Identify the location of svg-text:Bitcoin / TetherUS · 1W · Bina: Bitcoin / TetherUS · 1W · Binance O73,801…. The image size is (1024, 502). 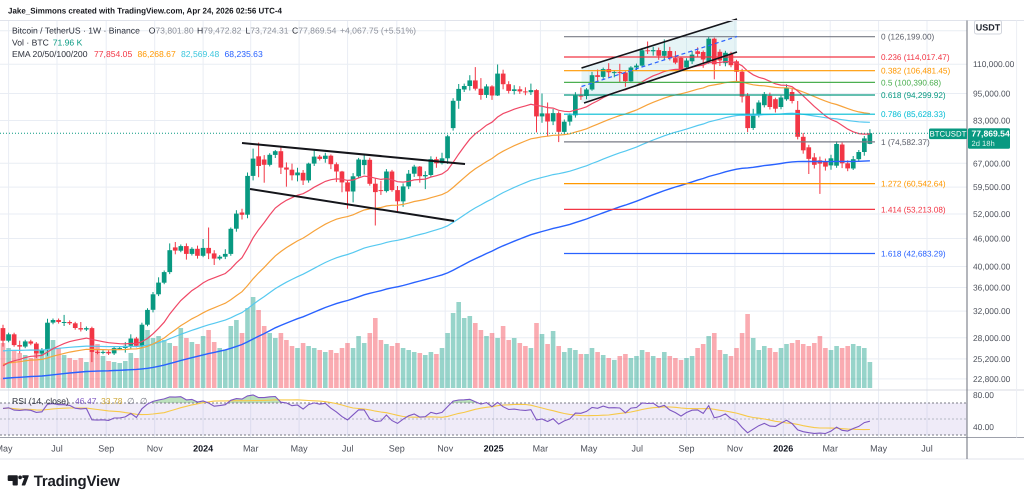
(214, 31).